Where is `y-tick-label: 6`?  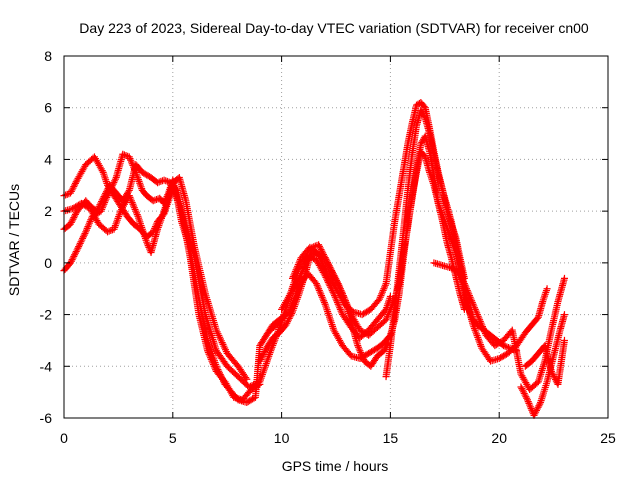
y-tick-label: 6 is located at coordinates (48, 108).